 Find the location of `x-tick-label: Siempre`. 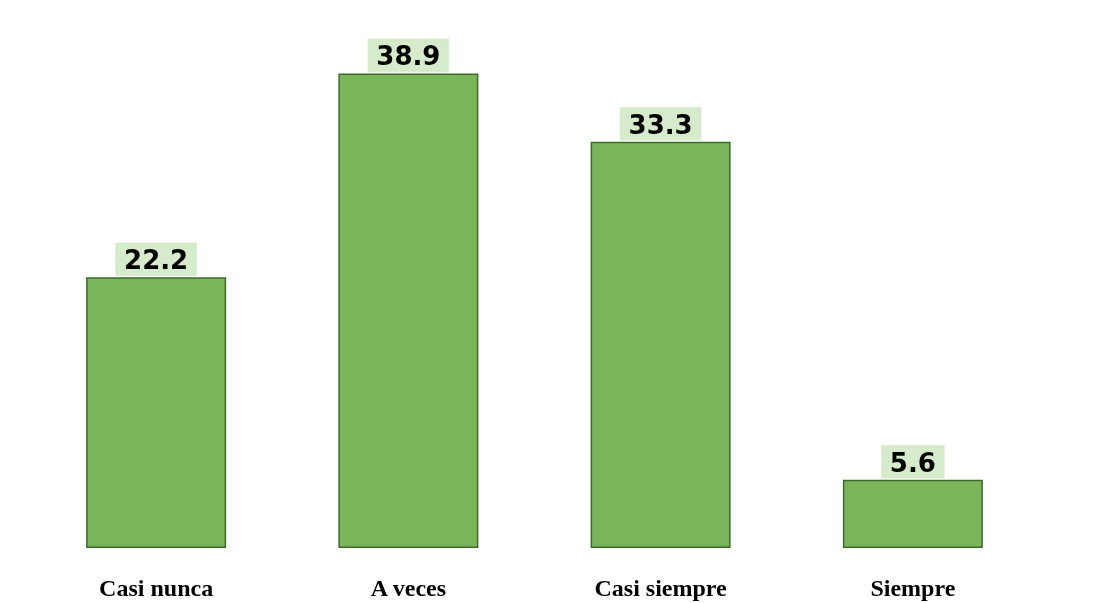

x-tick-label: Siempre is located at coordinates (913, 588).